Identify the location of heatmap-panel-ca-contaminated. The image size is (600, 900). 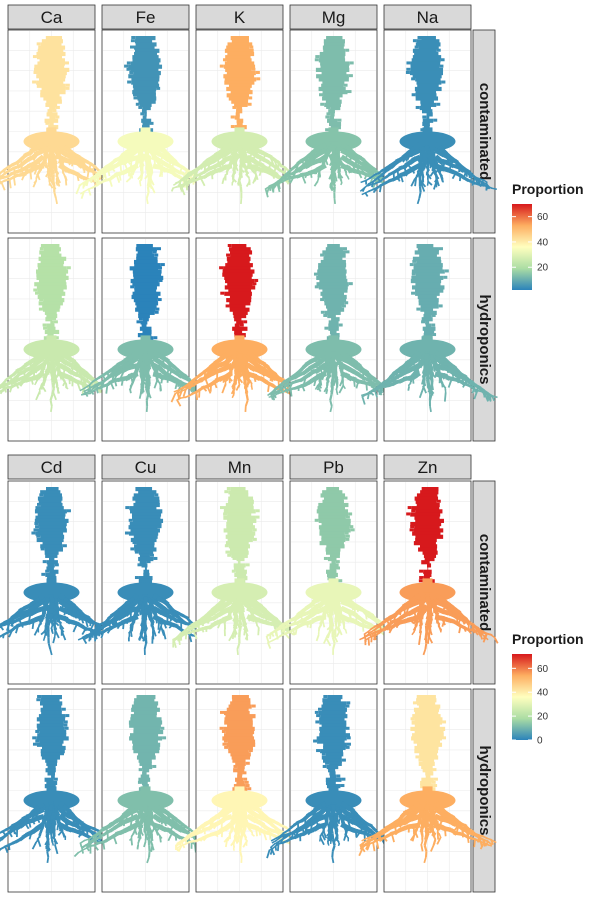
(60, 131).